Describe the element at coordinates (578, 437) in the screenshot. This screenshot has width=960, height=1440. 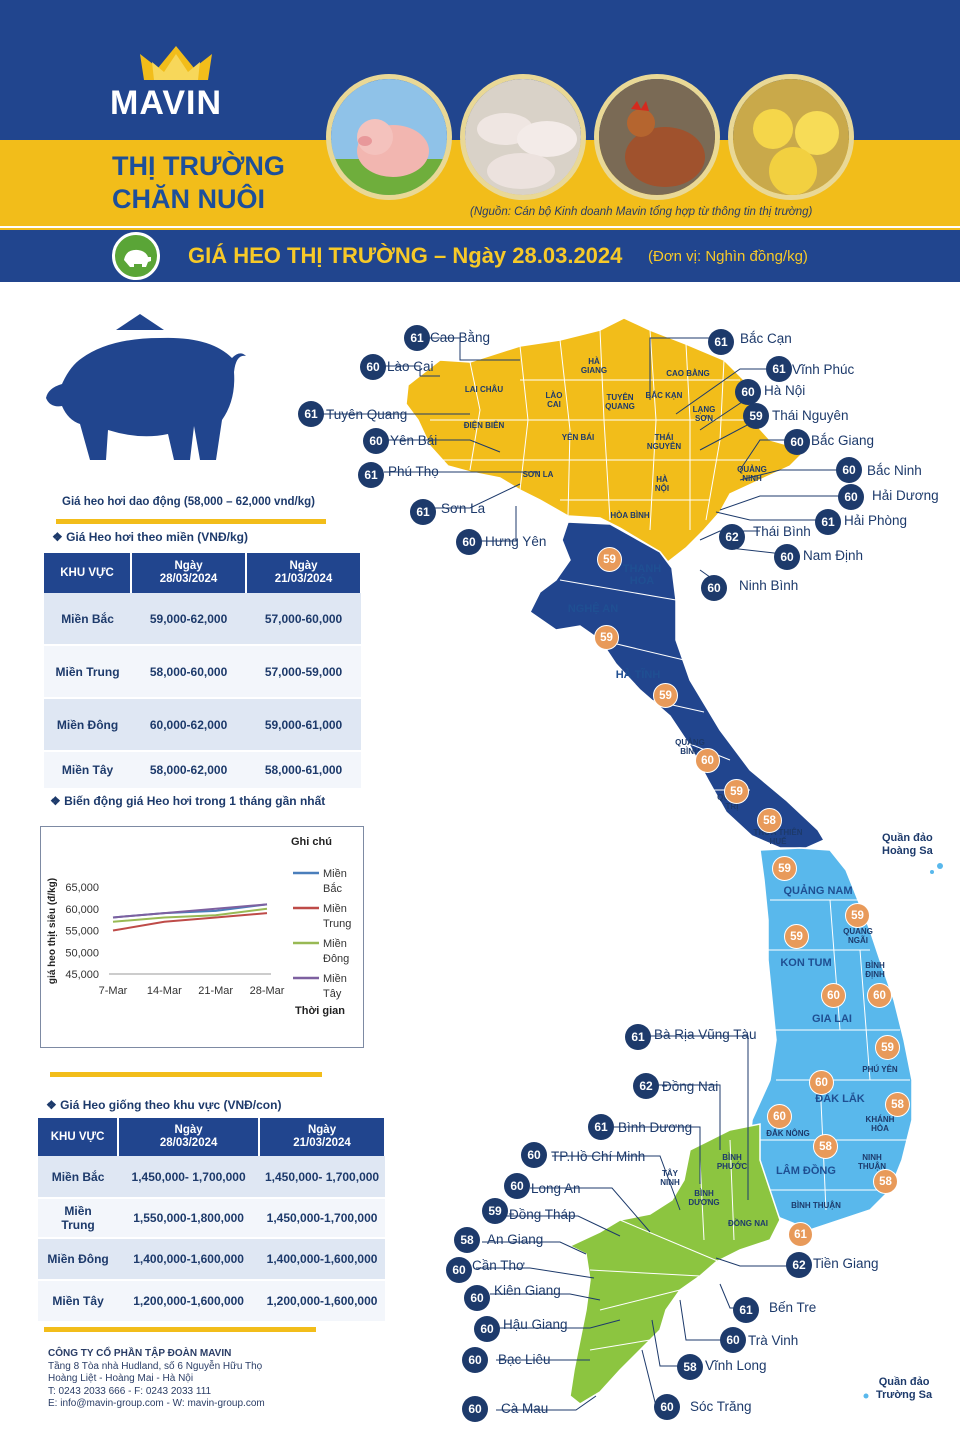
I see `region-label: YÊN BÁI` at that location.